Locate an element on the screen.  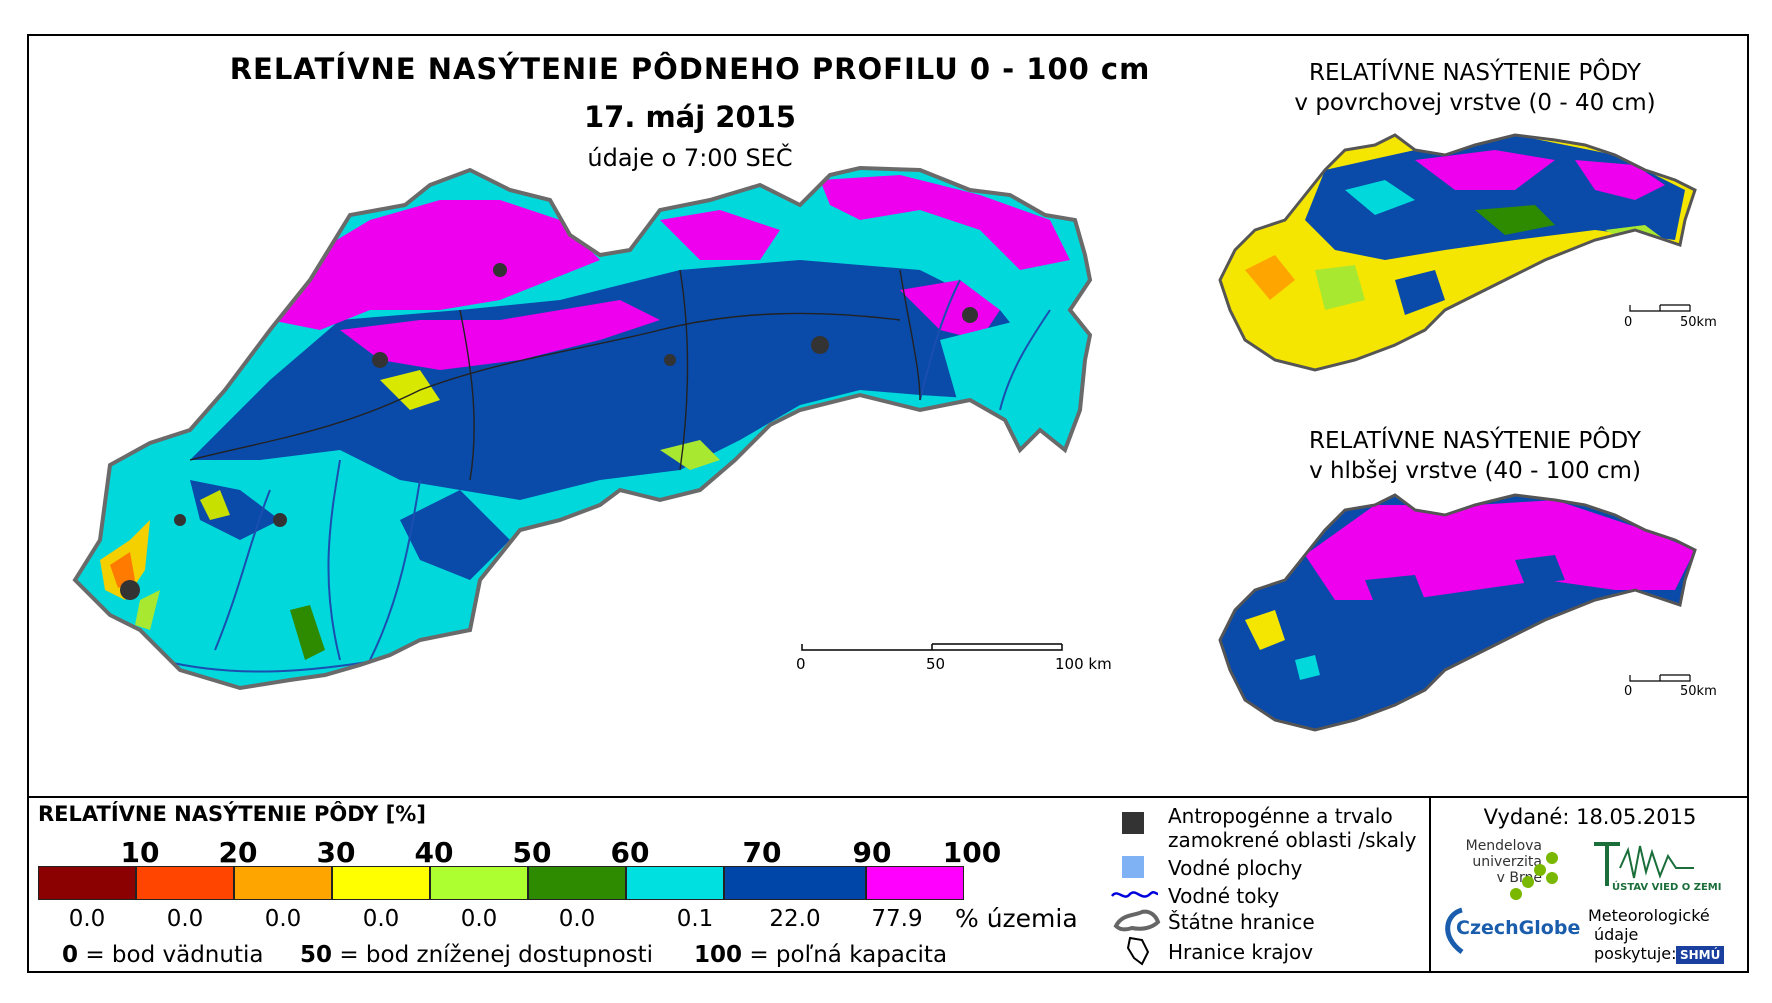
legend-percentage: 0.1 is located at coordinates (695, 919).